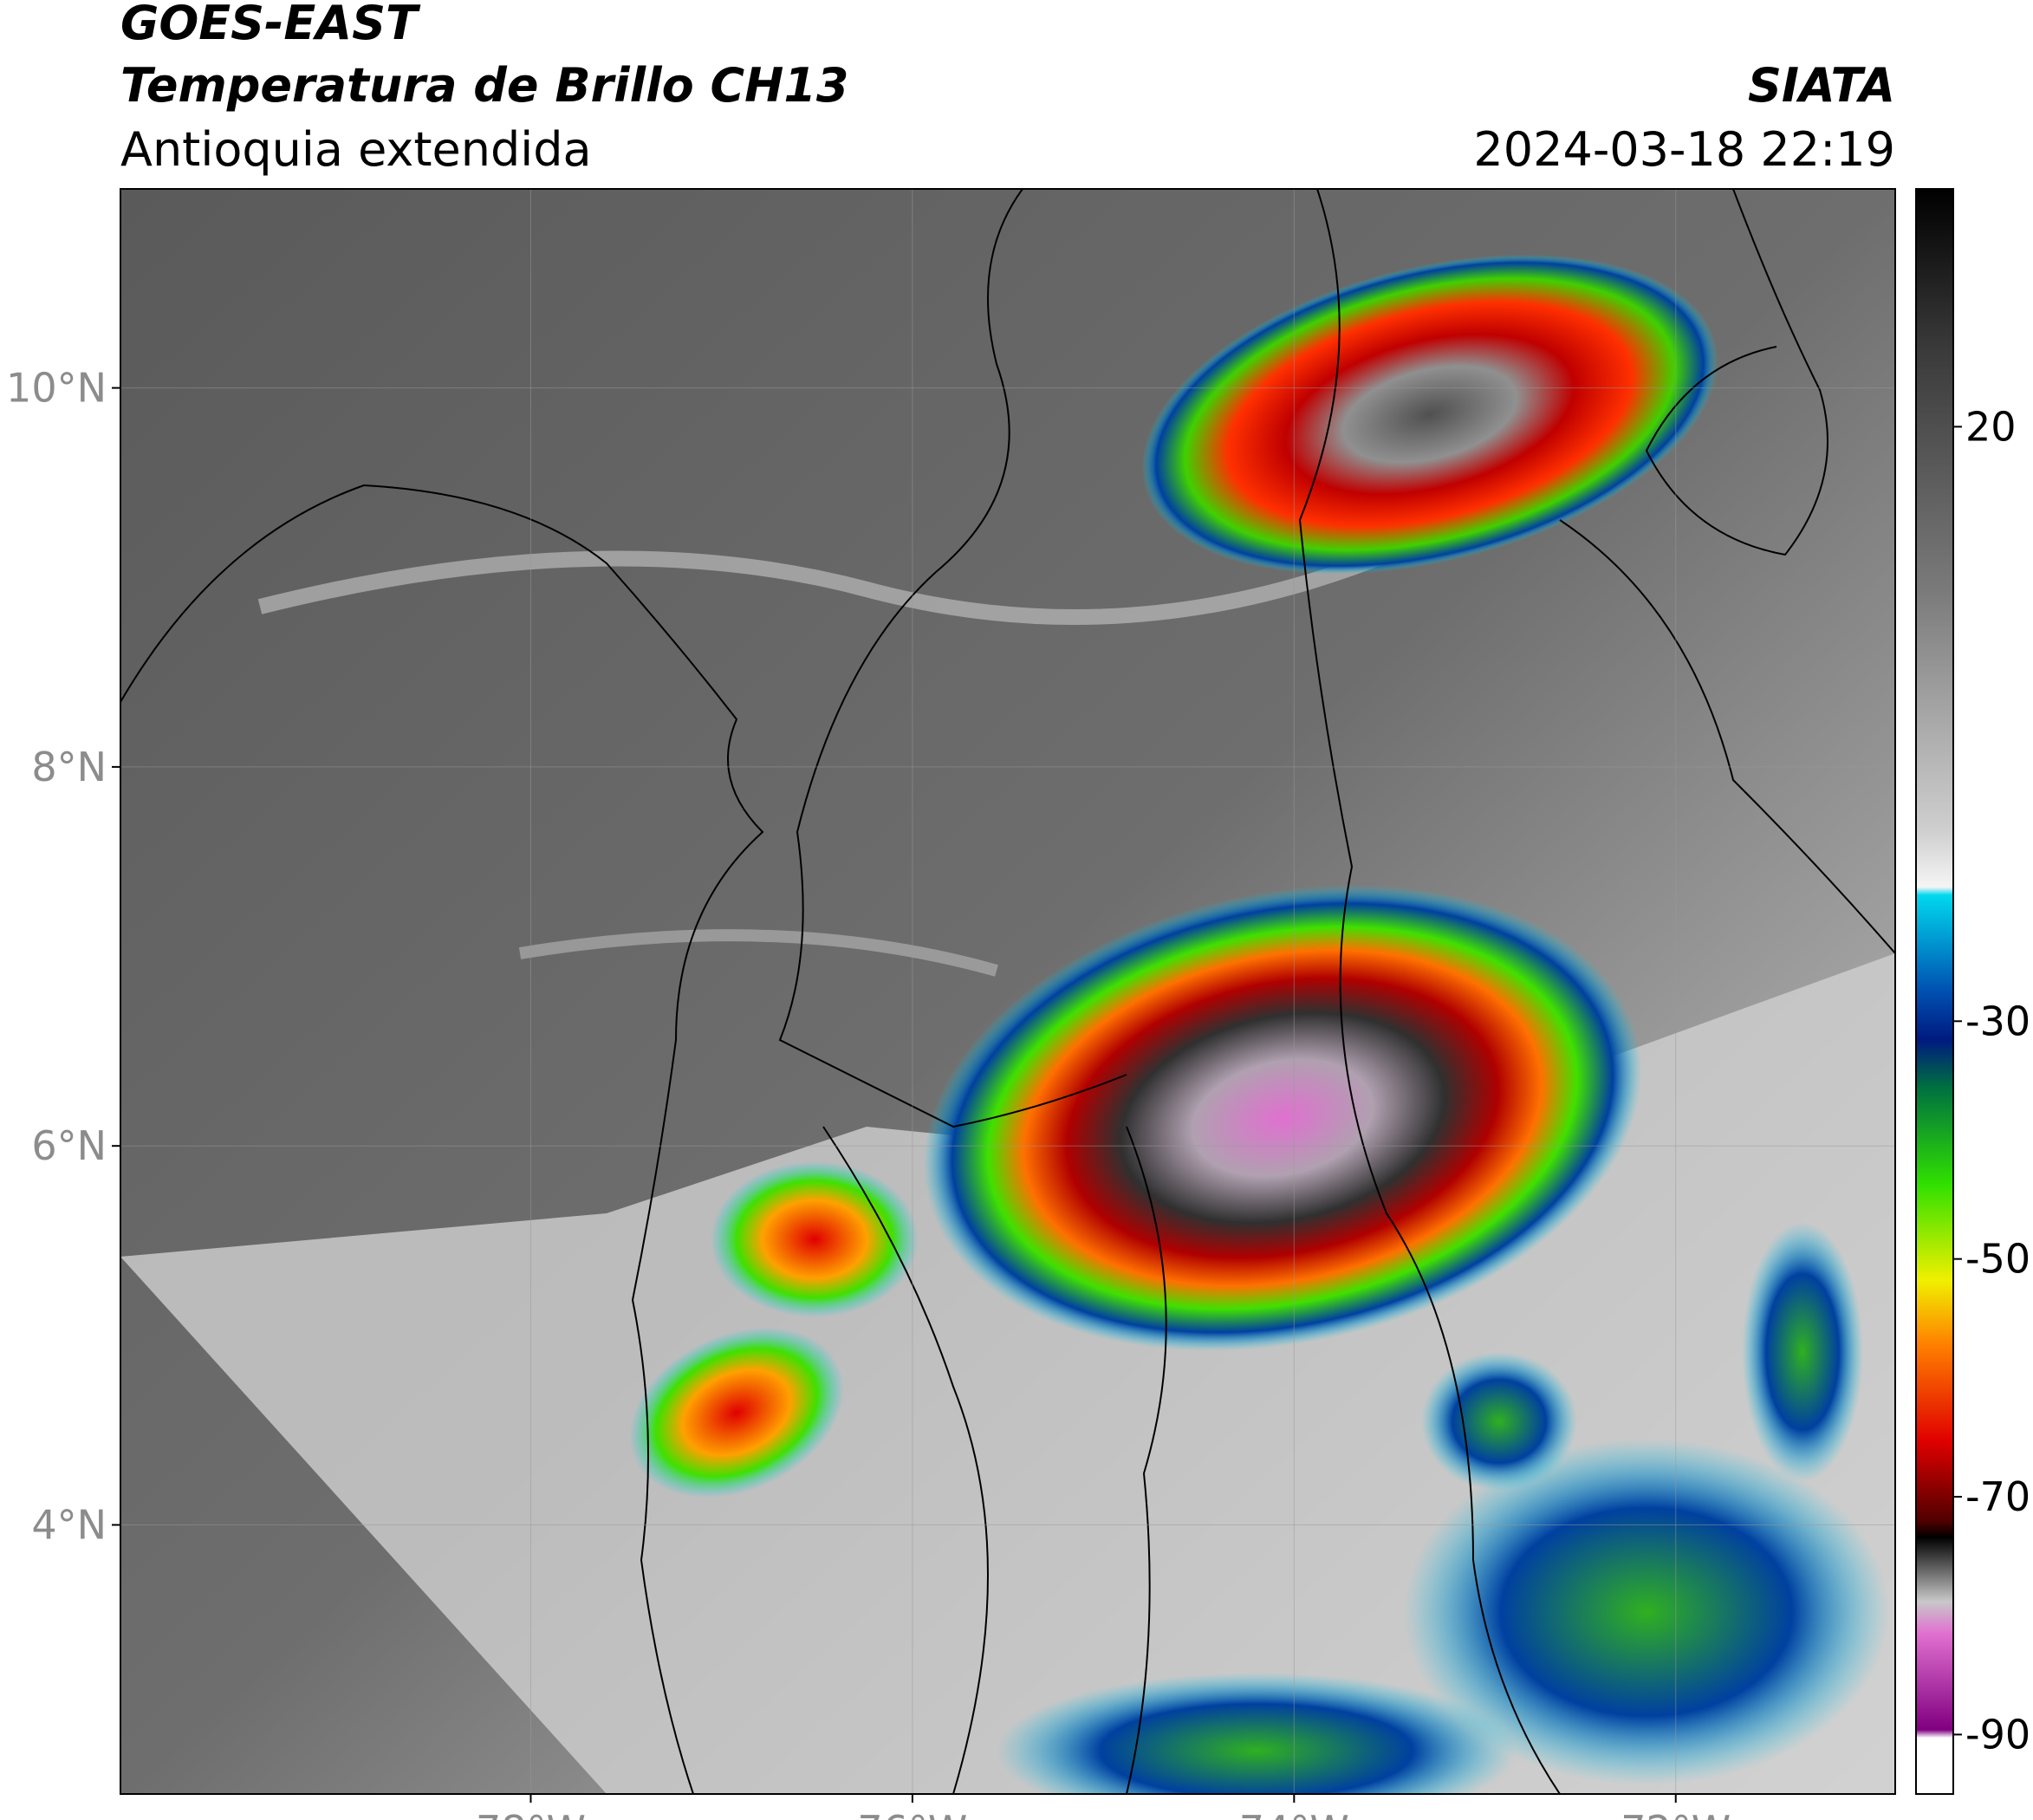  What do you see at coordinates (1821, 85) in the screenshot?
I see `source: SIATA` at bounding box center [1821, 85].